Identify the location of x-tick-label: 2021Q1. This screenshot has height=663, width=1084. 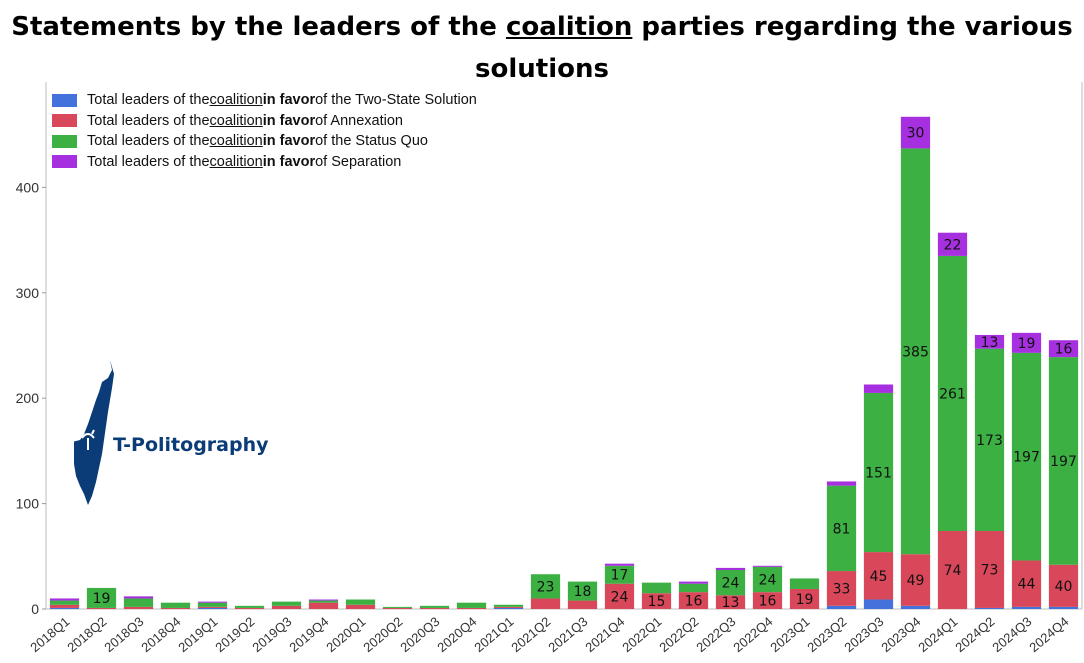
(493, 634).